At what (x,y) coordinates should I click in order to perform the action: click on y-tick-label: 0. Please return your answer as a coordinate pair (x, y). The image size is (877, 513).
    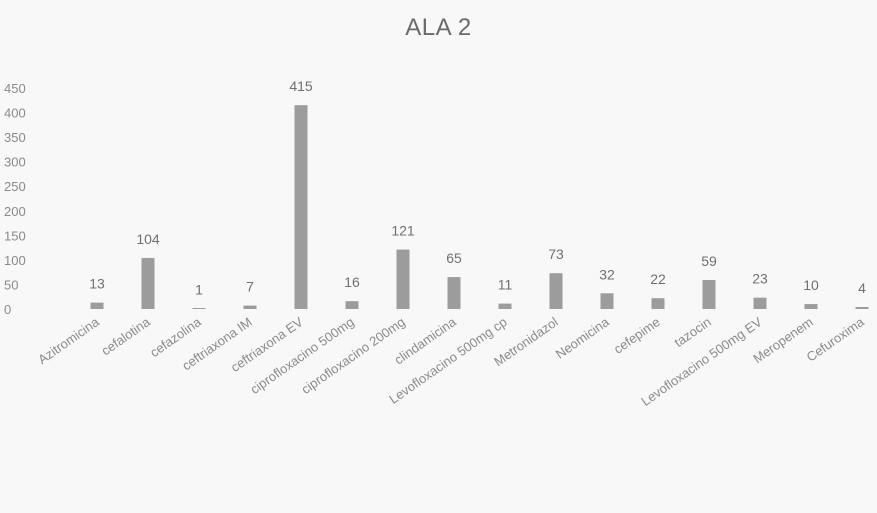
    Looking at the image, I should click on (7, 309).